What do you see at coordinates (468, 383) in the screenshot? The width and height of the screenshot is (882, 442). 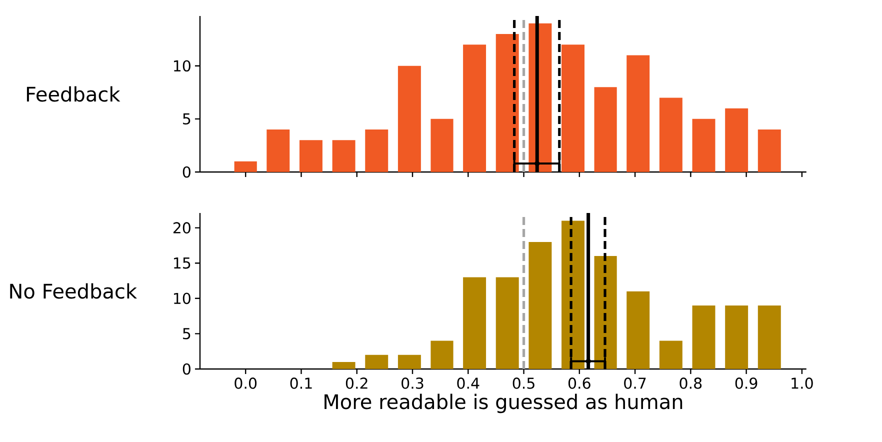 I see `x-tick-label: 0.4` at bounding box center [468, 383].